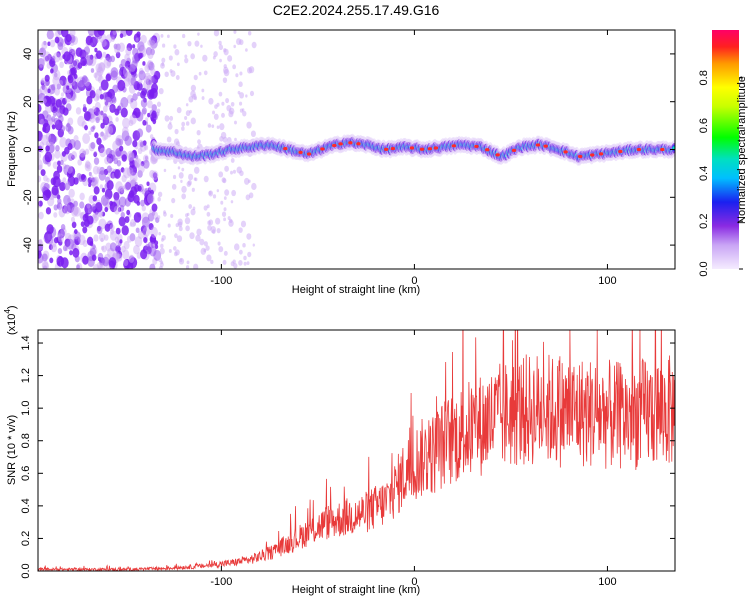  Describe the element at coordinates (28, 245) in the screenshot. I see `heatmap-y-tick-label: -40` at that location.